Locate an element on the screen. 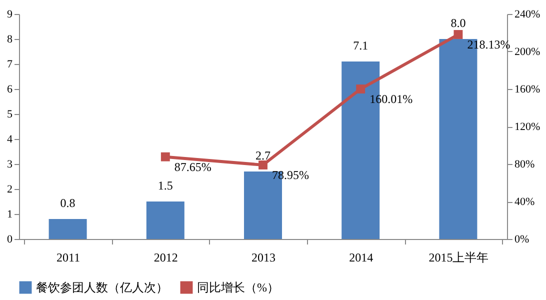 The width and height of the screenshot is (546, 300). y-tick-label: 9 is located at coordinates (10, 14).